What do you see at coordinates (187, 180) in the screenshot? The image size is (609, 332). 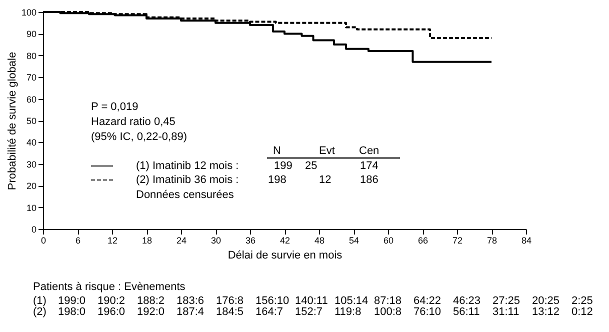 I see `legend-label: (2) Imatinib 36 mois :` at bounding box center [187, 180].